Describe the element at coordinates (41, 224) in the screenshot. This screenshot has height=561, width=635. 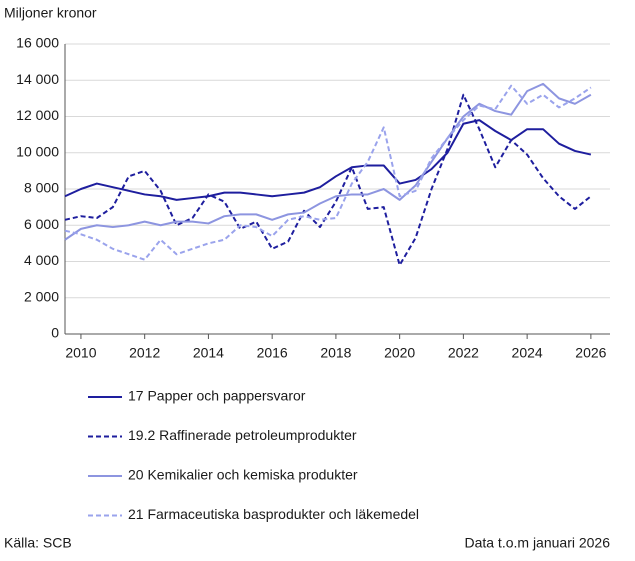
I see `y-tick-label: 6 000` at that location.